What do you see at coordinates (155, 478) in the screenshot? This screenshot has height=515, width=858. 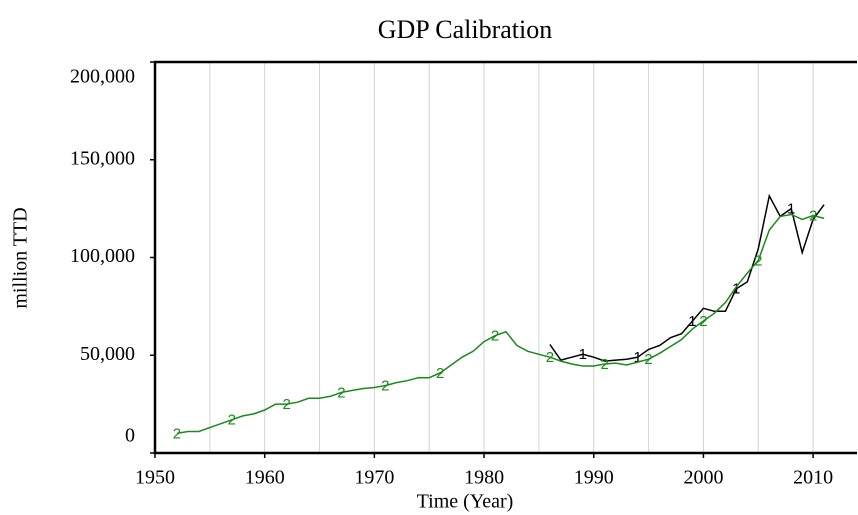 I see `x-tick-label: 1950` at bounding box center [155, 478].